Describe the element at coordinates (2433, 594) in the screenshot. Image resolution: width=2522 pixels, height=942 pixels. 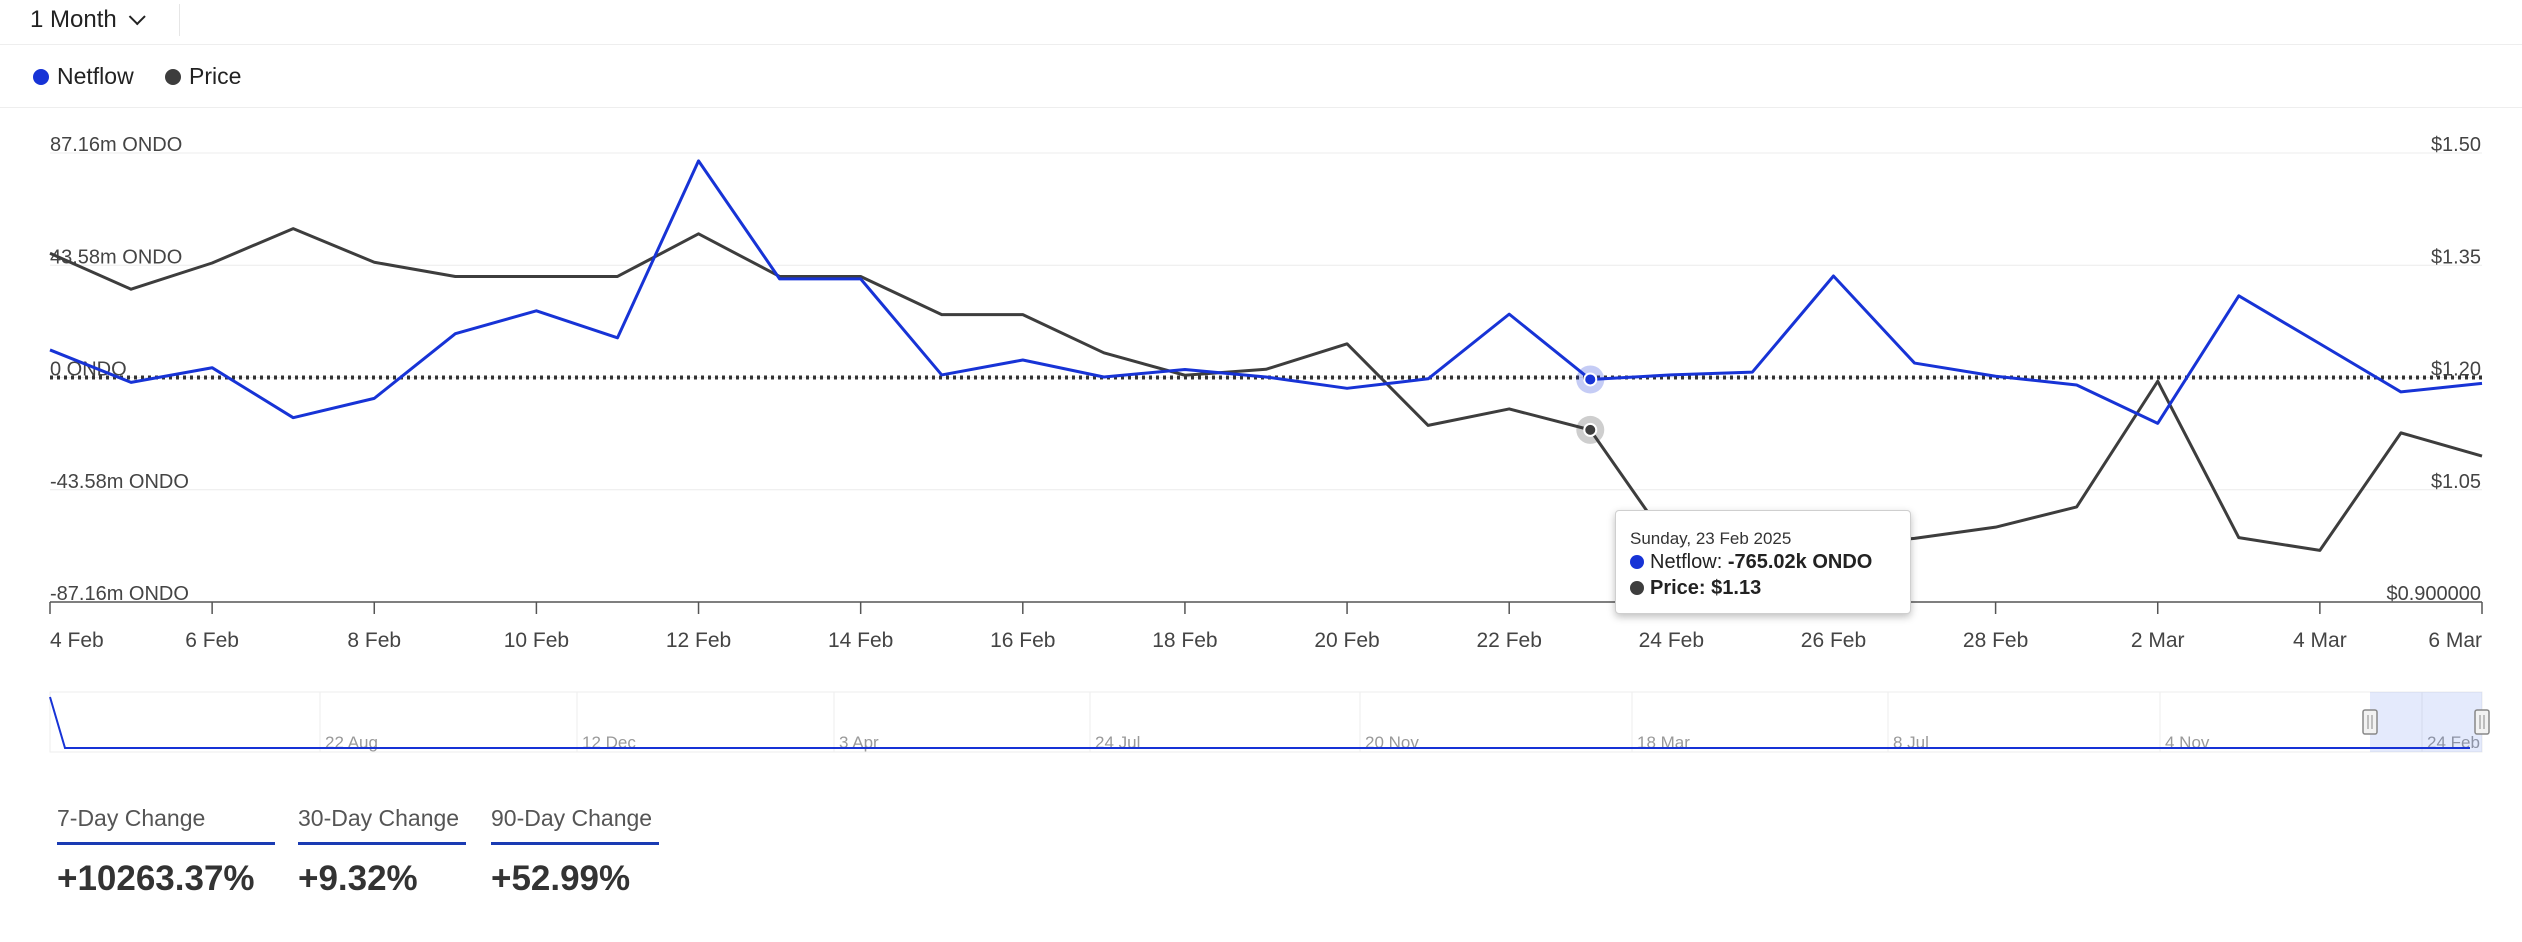
I see `y-right-tick-label: $0.900000` at that location.